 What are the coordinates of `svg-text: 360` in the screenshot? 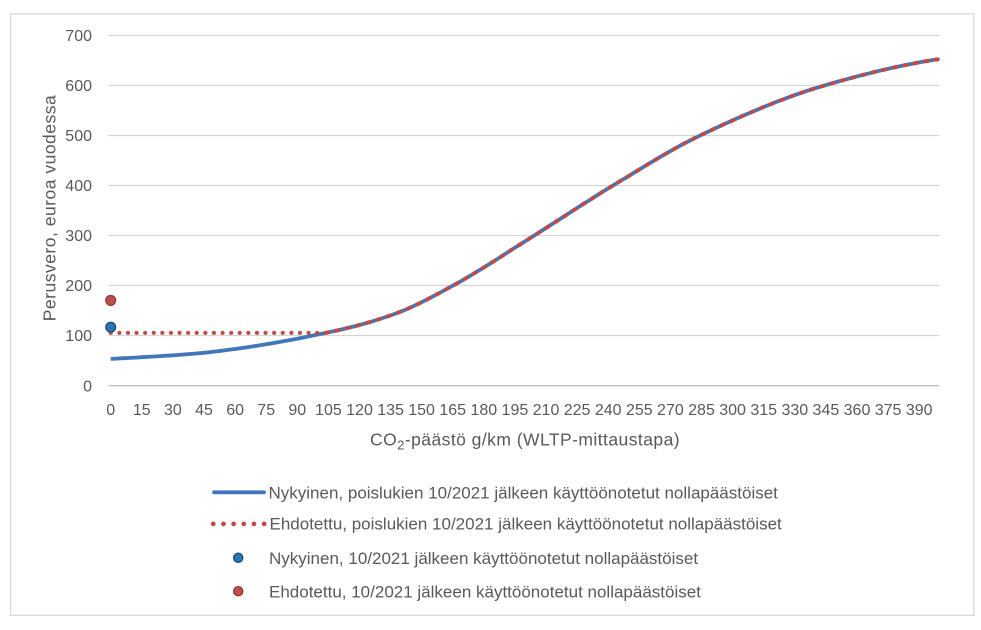 It's located at (857, 410).